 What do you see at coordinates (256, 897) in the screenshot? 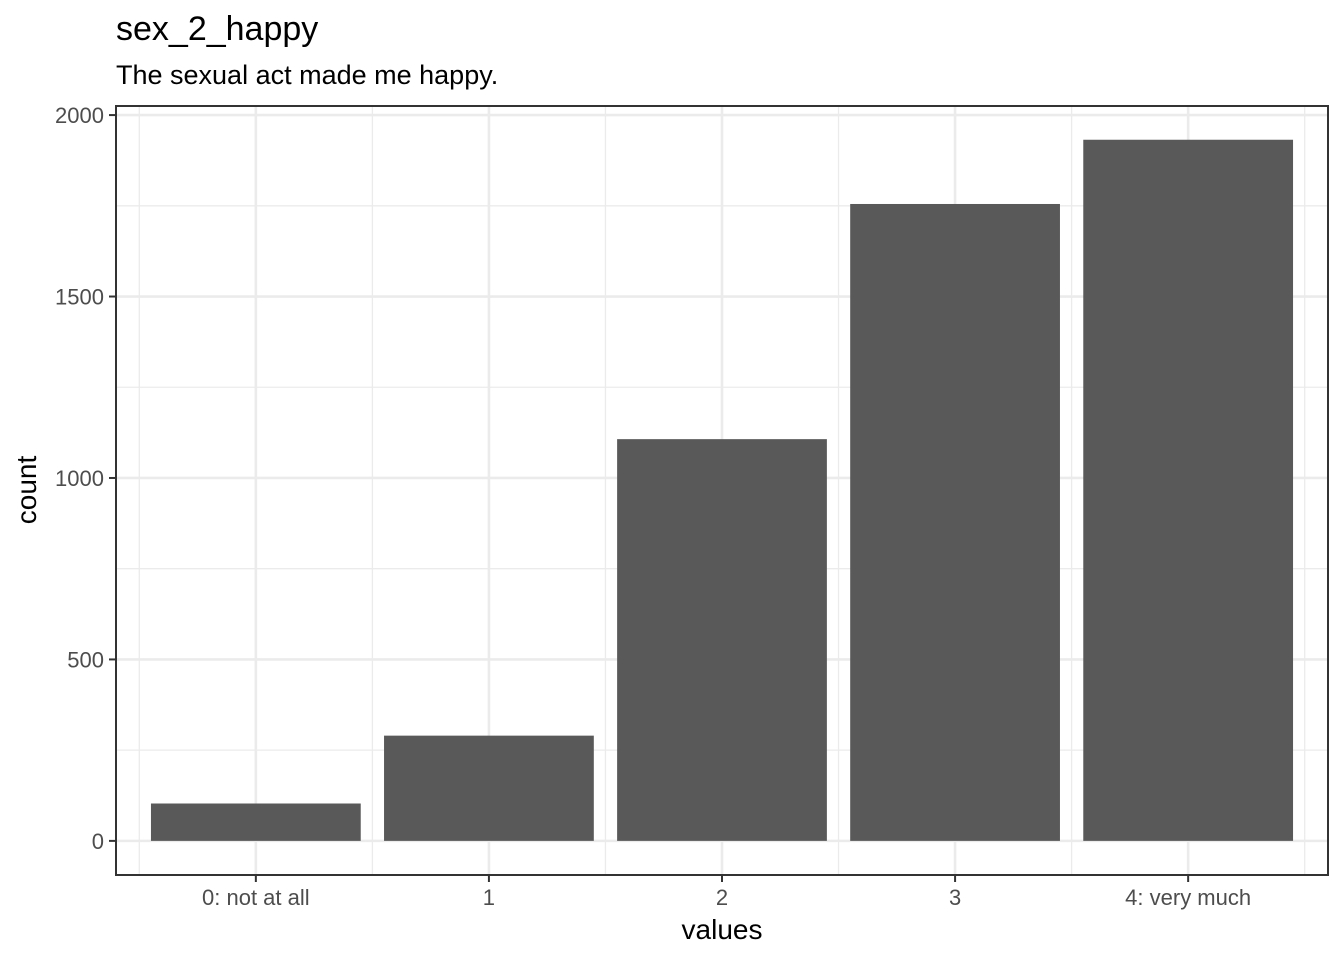
I see `x-tick-label: 0: not at all` at bounding box center [256, 897].